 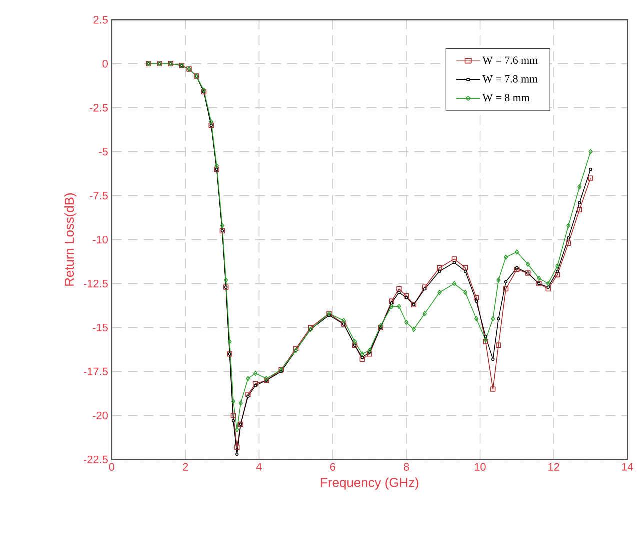 I want to click on x-tick-label: 10, so click(x=480, y=467).